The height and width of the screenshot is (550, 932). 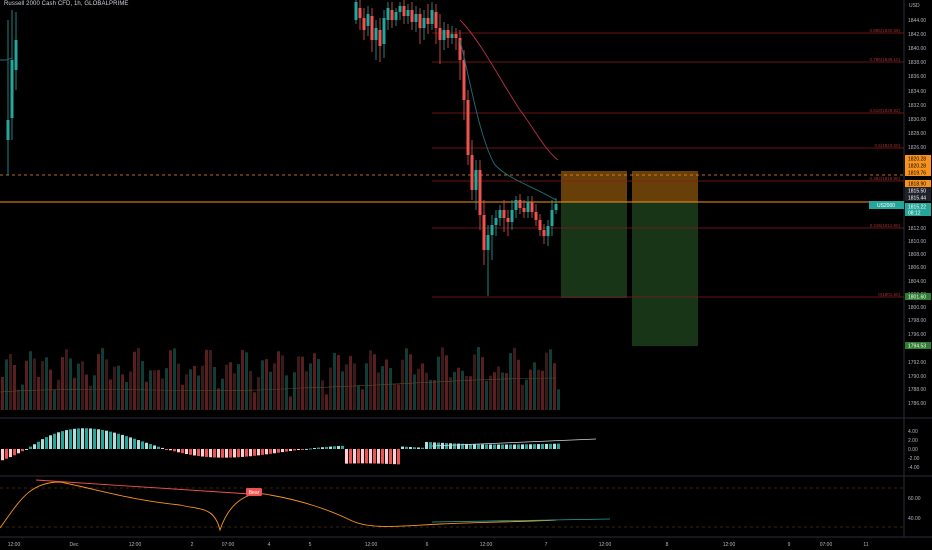 What do you see at coordinates (917, 148) in the screenshot?
I see `price-tick: 1826.00` at bounding box center [917, 148].